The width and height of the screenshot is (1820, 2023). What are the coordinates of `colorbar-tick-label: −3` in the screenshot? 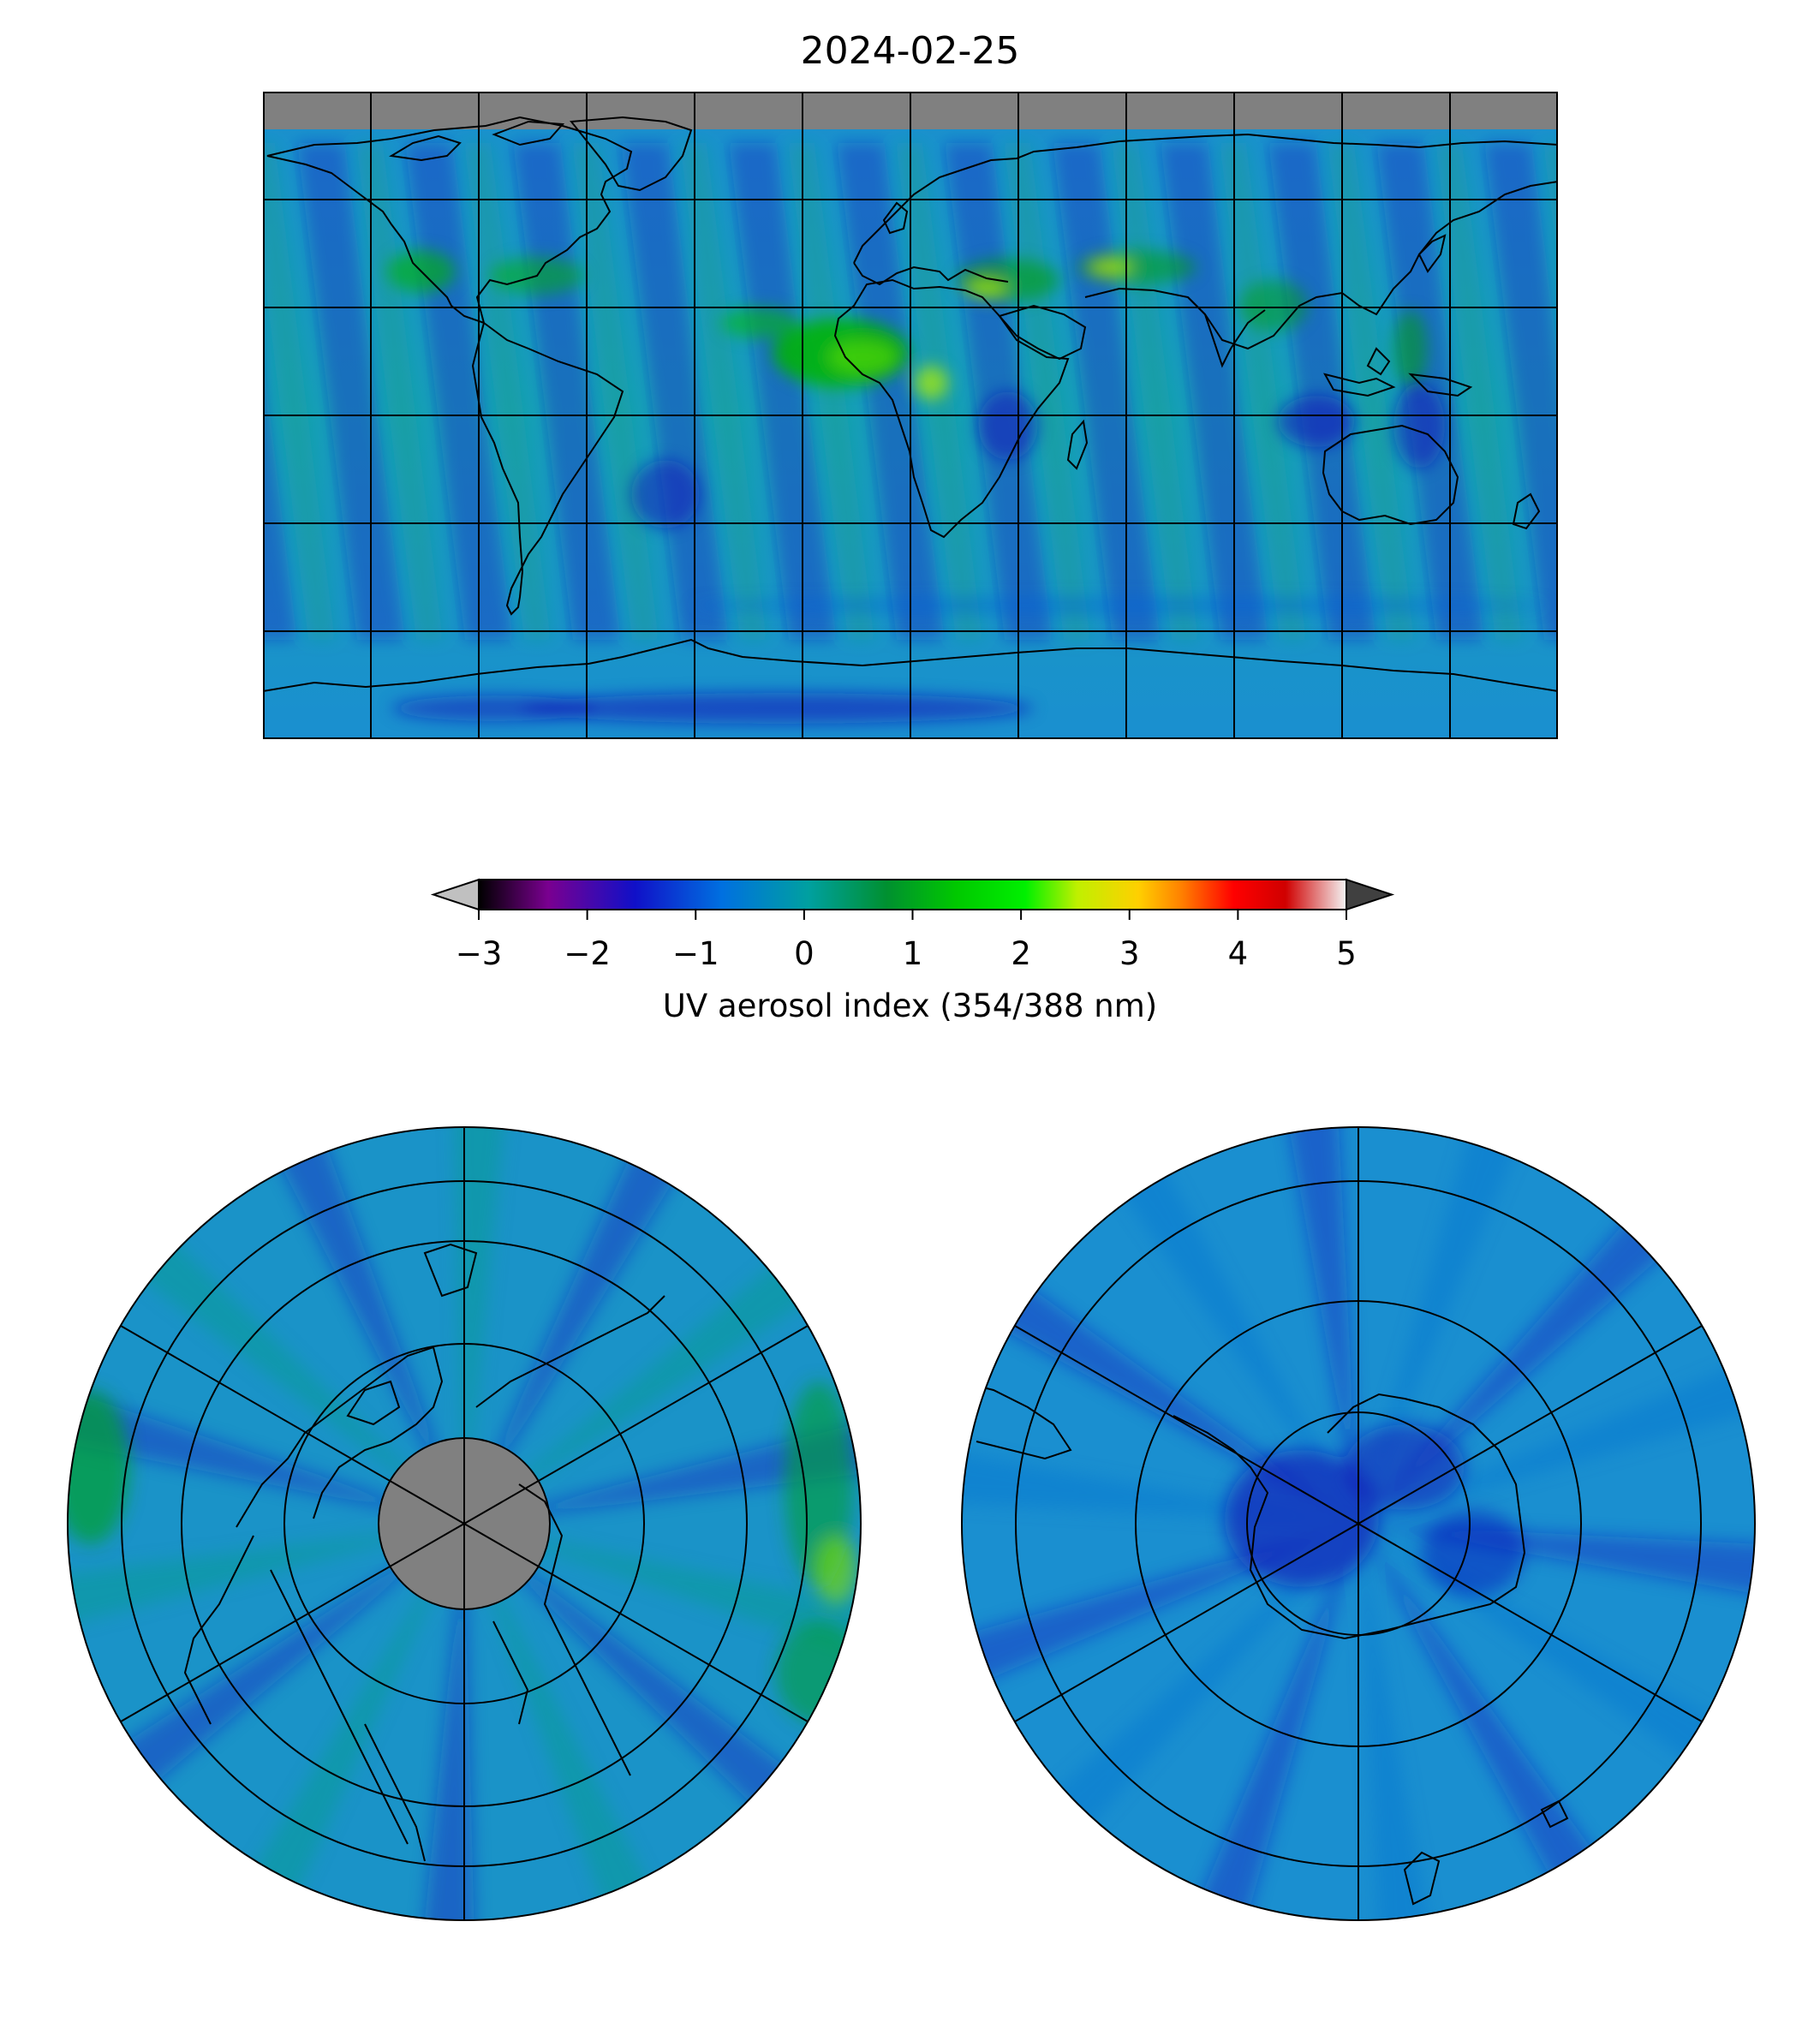 It's located at (479, 953).